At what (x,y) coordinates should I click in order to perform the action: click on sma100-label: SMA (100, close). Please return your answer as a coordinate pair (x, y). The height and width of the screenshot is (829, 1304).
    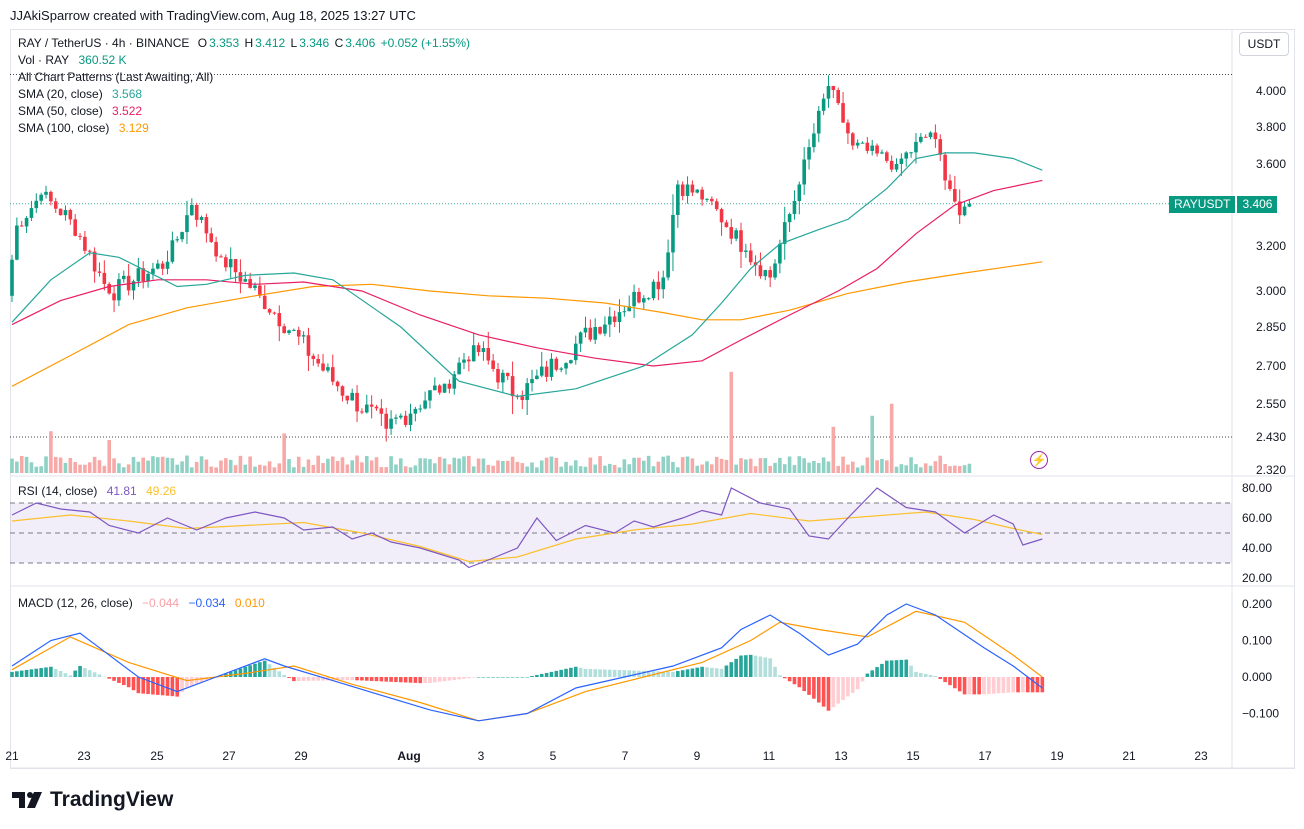
    Looking at the image, I should click on (64, 128).